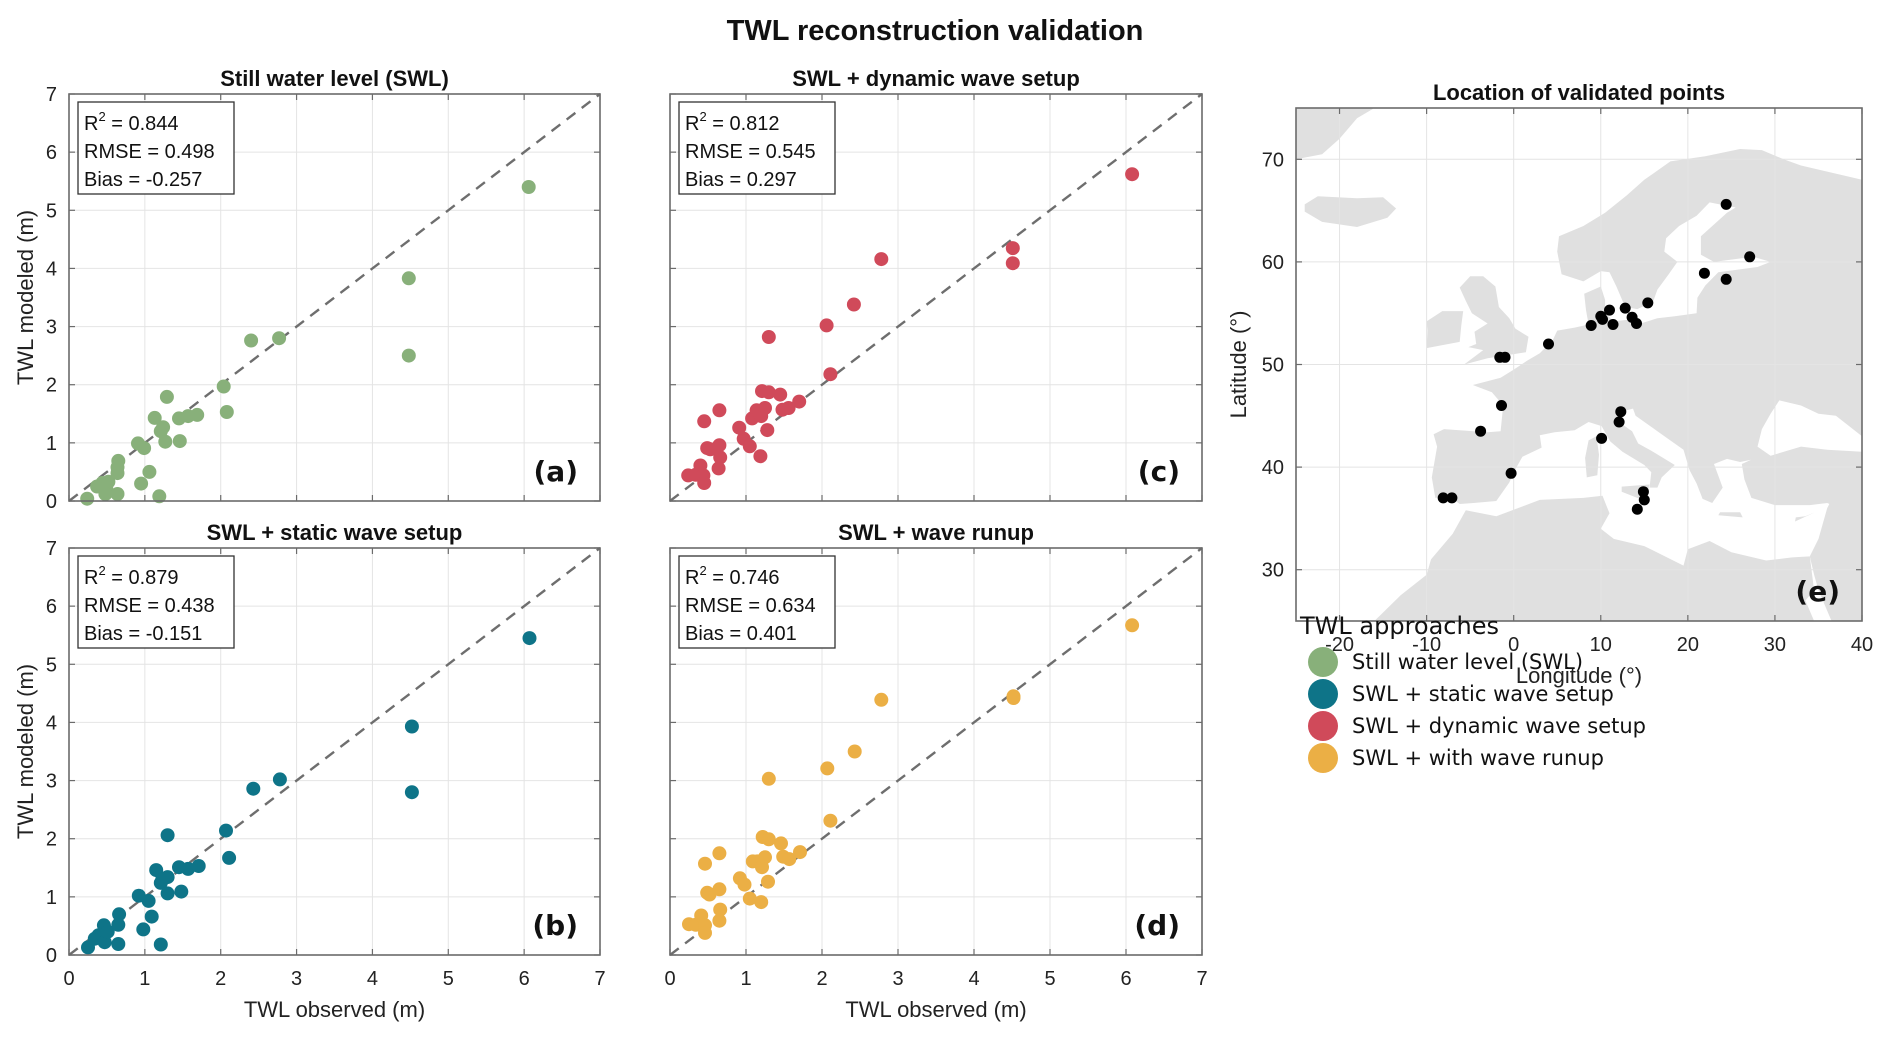 The height and width of the screenshot is (1042, 1892). Describe the element at coordinates (1238, 365) in the screenshot. I see `y-axis-label: Latitude (°)` at that location.